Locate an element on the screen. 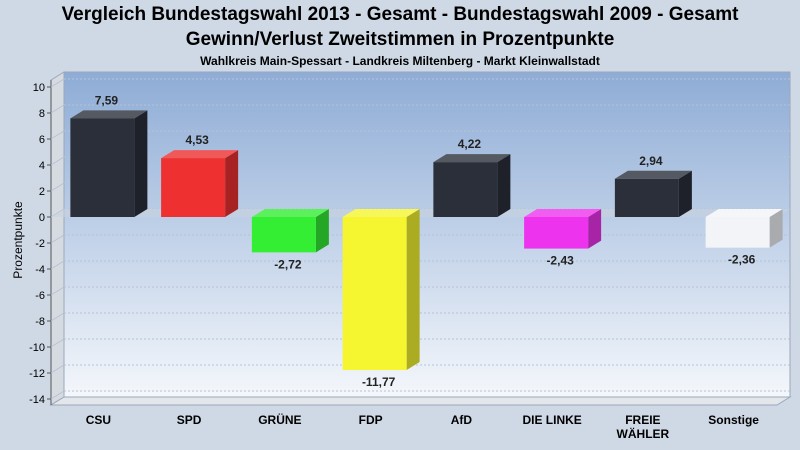 This screenshot has width=800, height=450. x-tick-label: SPD is located at coordinates (189, 420).